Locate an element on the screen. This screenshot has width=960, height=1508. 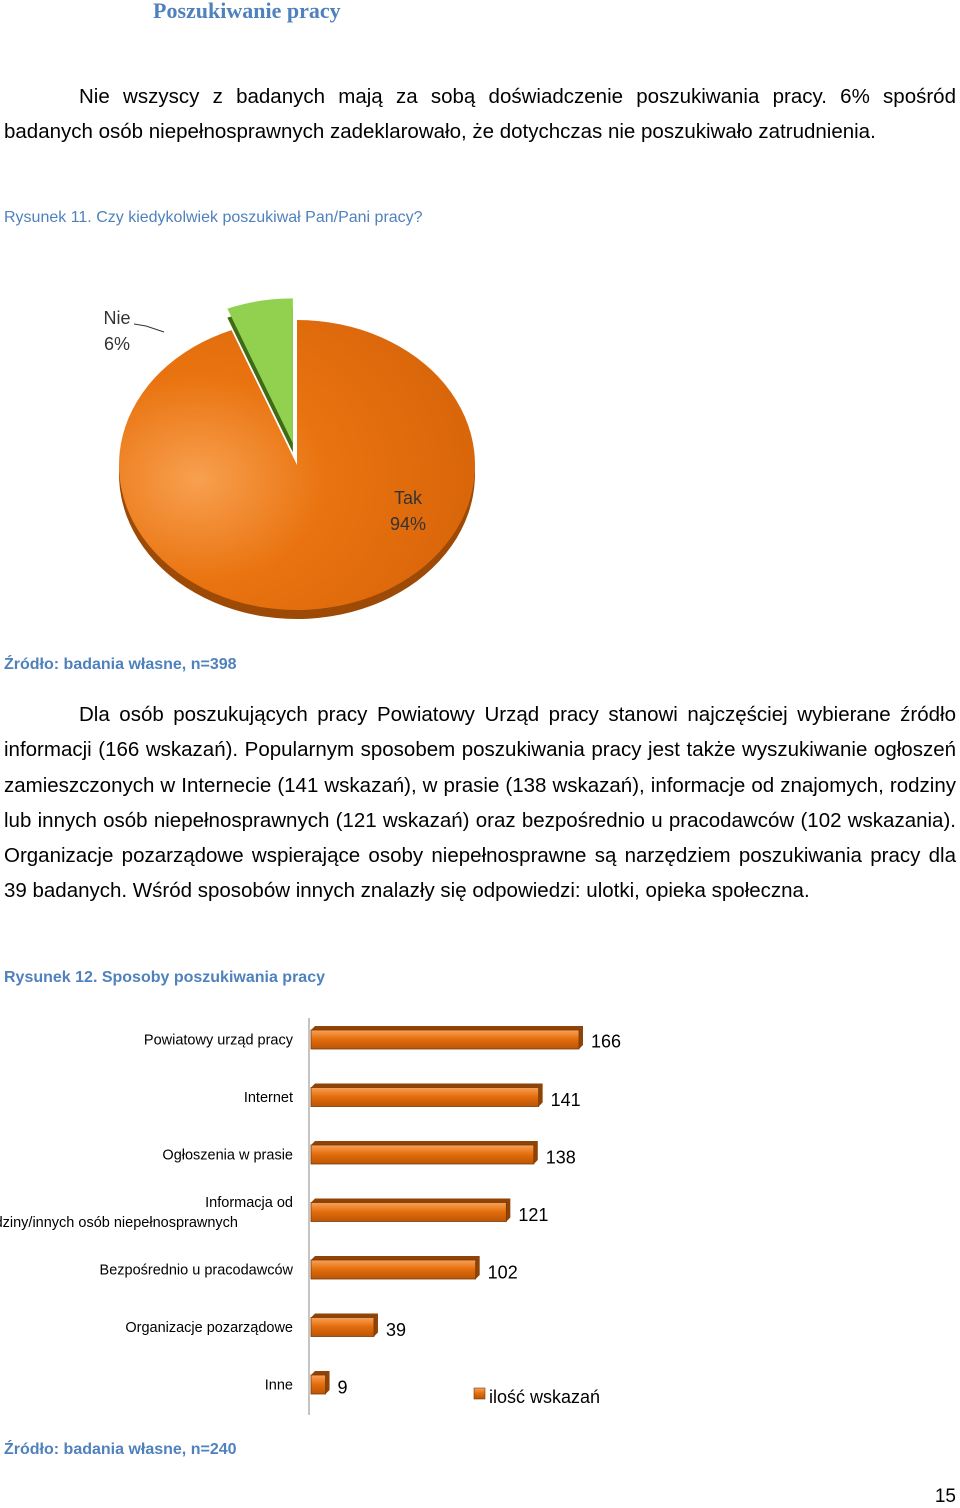
figure-12-source: Źródło: badania własne, n=240 is located at coordinates (120, 1449).